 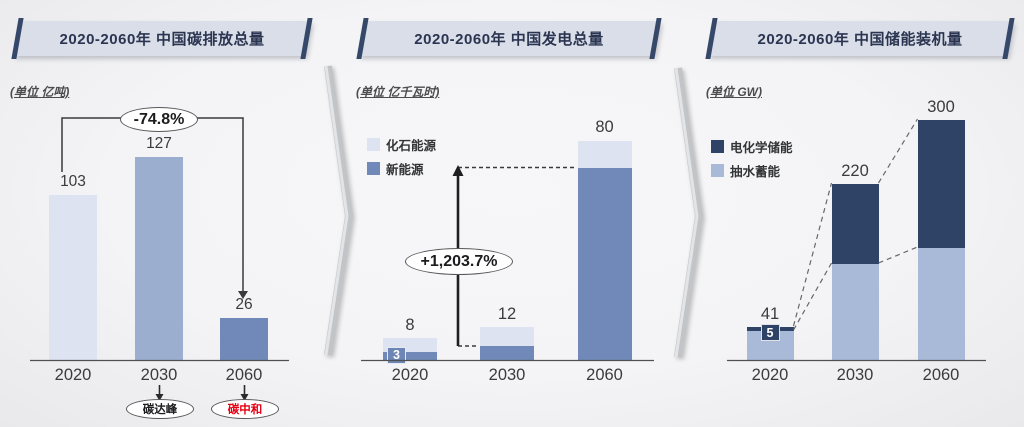 What do you see at coordinates (761, 148) in the screenshot?
I see `legend-label: 电化学储能` at bounding box center [761, 148].